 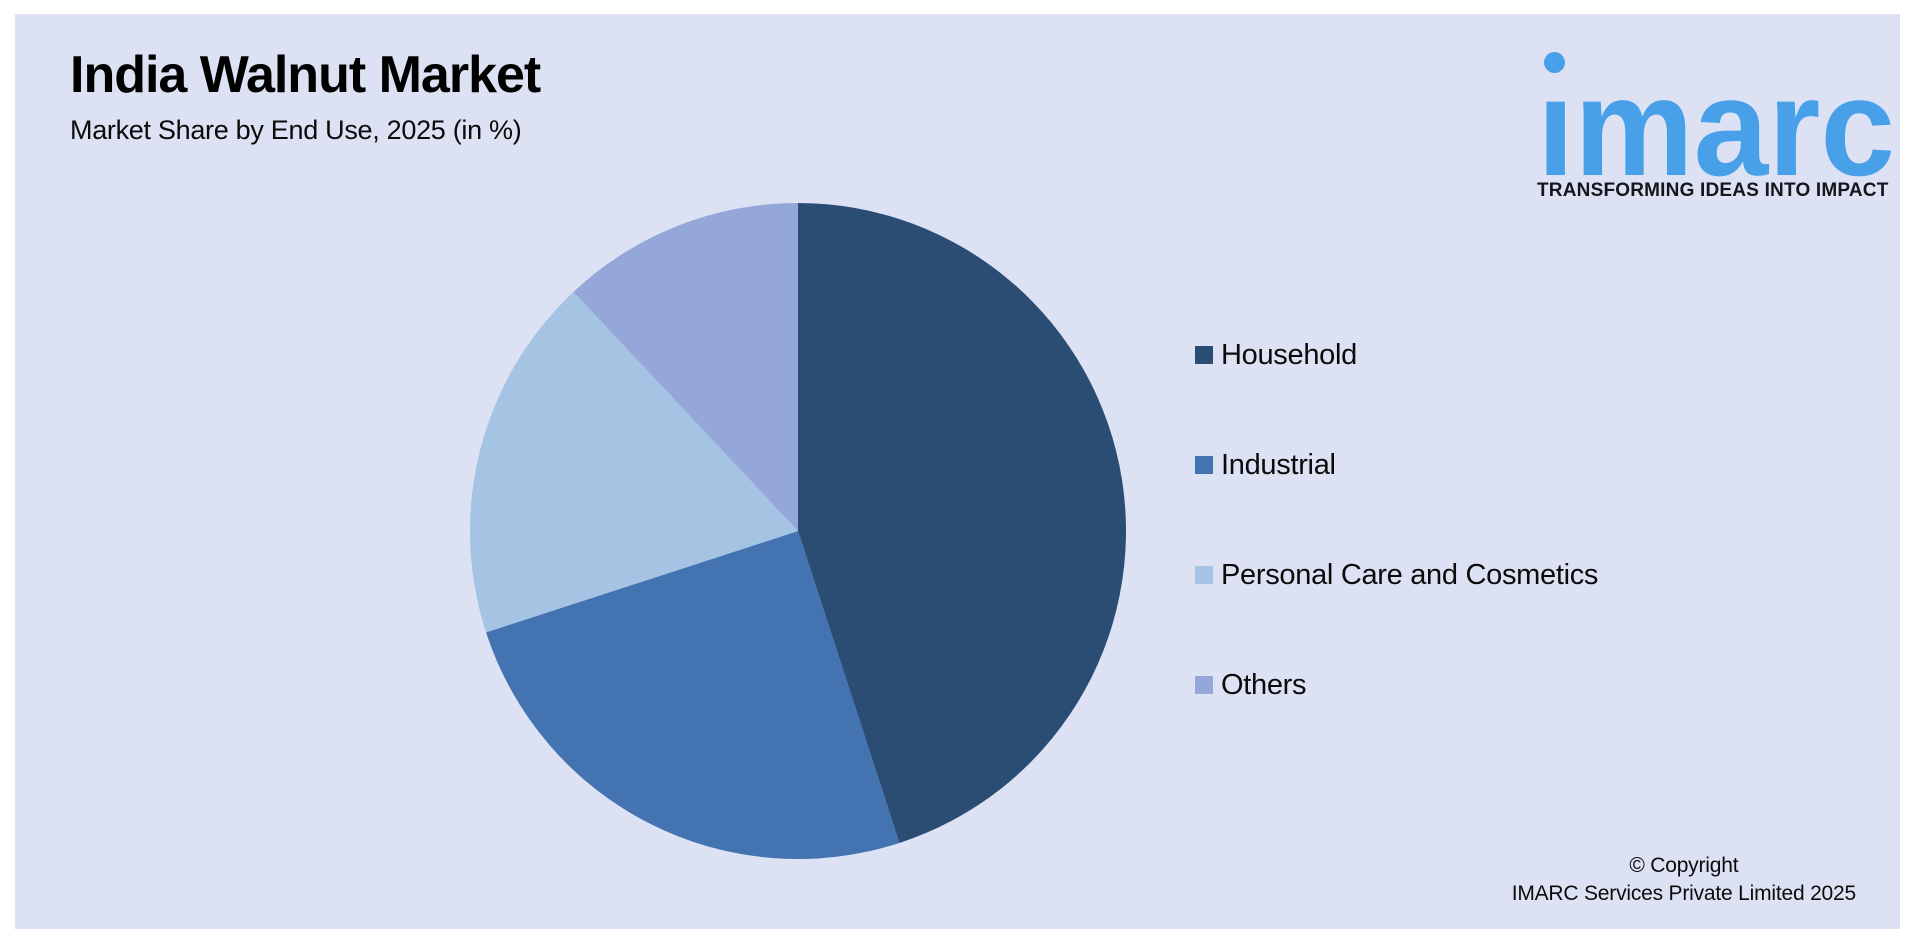 I want to click on logo-wordmark-graphic: ımarc, so click(x=1716, y=127).